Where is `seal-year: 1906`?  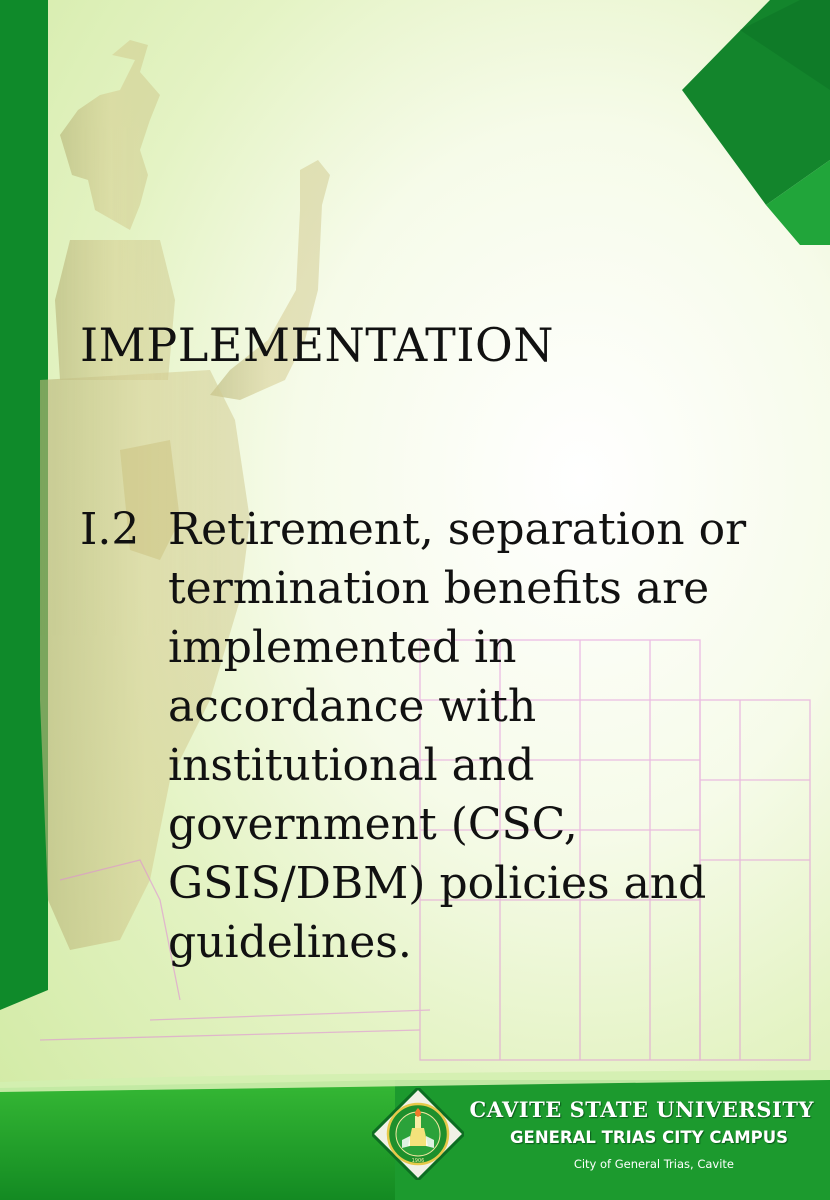
seal-year: 1906 is located at coordinates (418, 1161).